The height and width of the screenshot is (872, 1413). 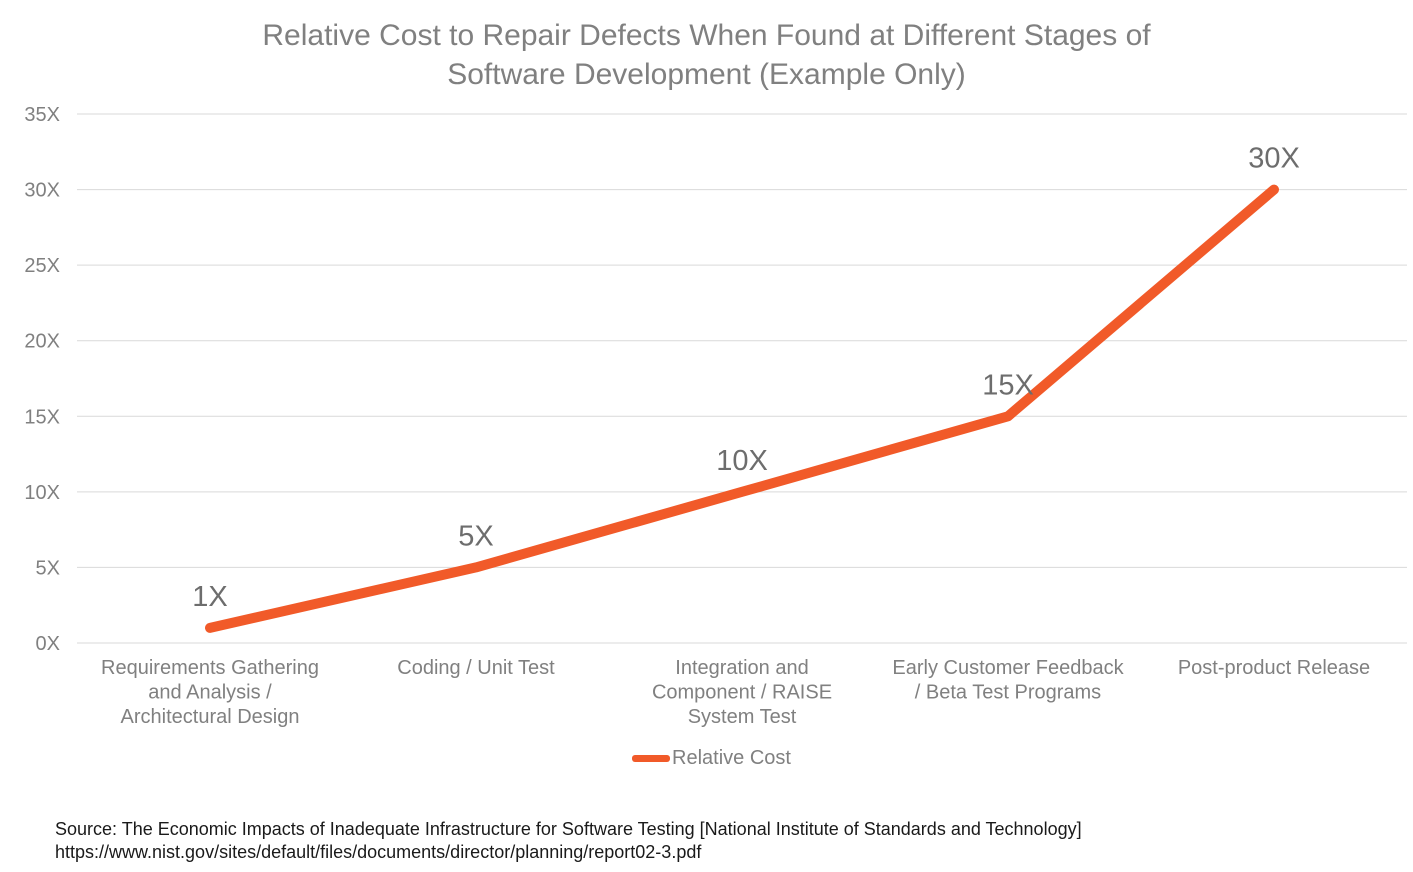 I want to click on y-tick-label: 35X, so click(x=42, y=115).